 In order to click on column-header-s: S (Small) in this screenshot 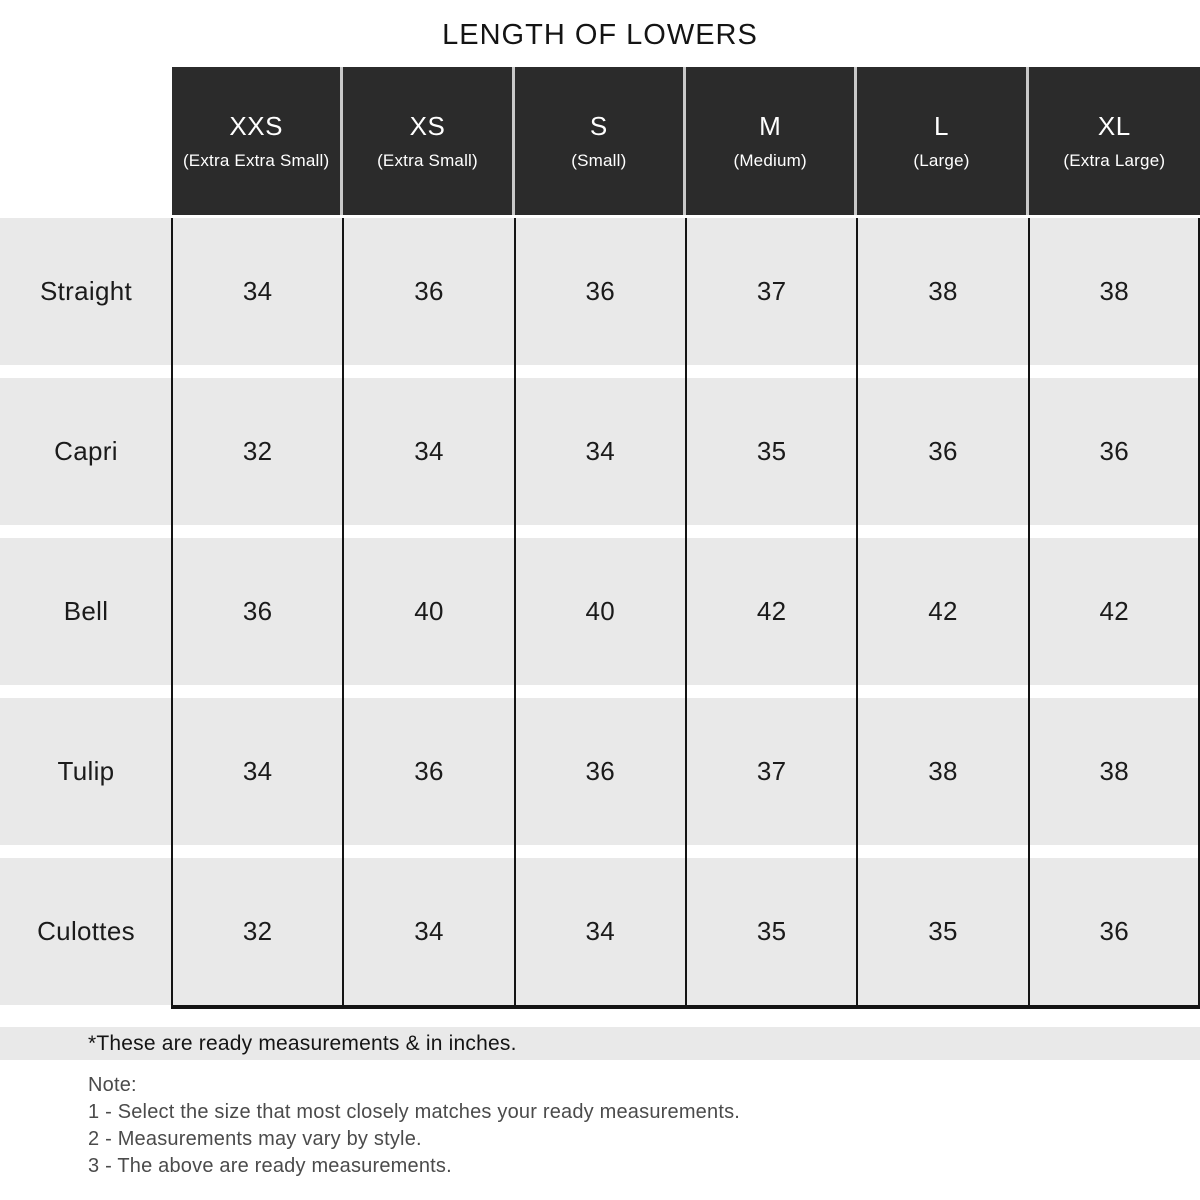, I will do `click(600, 141)`.